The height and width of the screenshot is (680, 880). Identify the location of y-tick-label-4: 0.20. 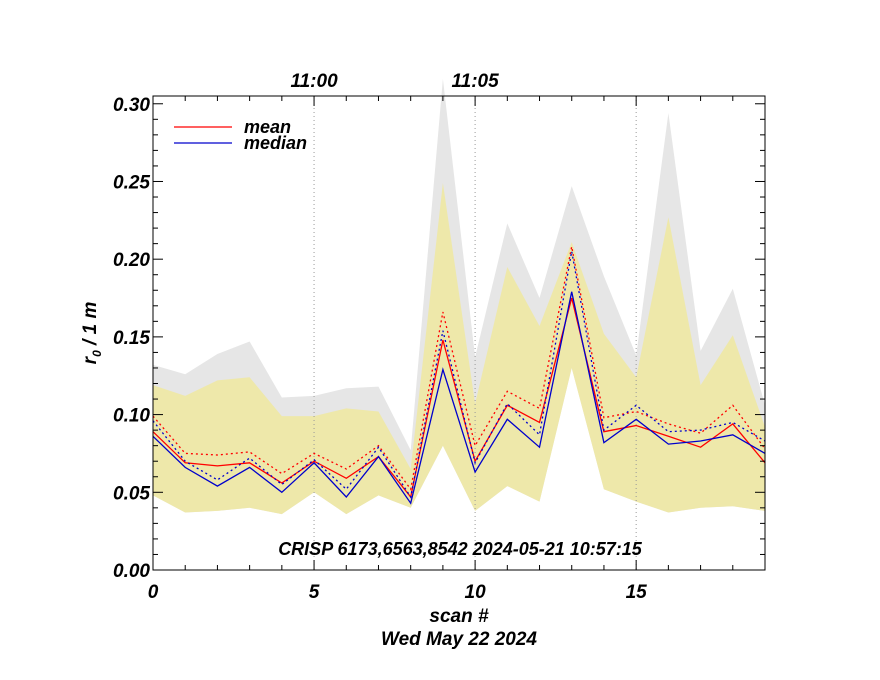
(131, 260).